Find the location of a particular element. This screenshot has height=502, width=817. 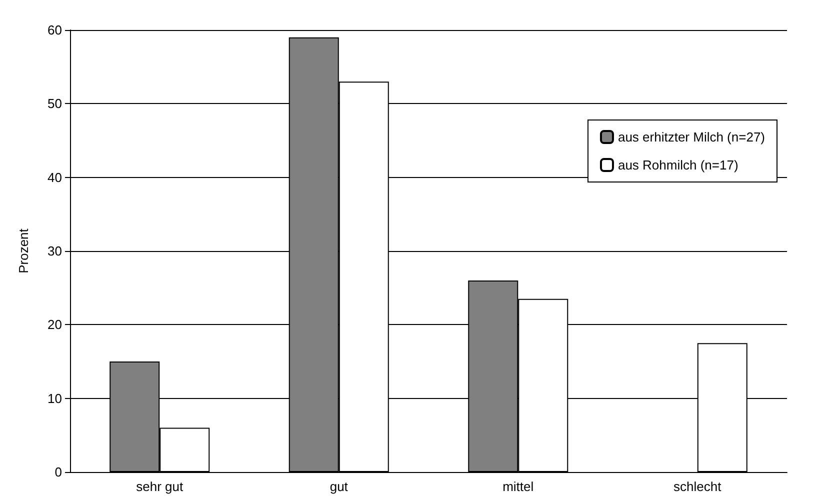

y-tick-label: 10 is located at coordinates (55, 398).